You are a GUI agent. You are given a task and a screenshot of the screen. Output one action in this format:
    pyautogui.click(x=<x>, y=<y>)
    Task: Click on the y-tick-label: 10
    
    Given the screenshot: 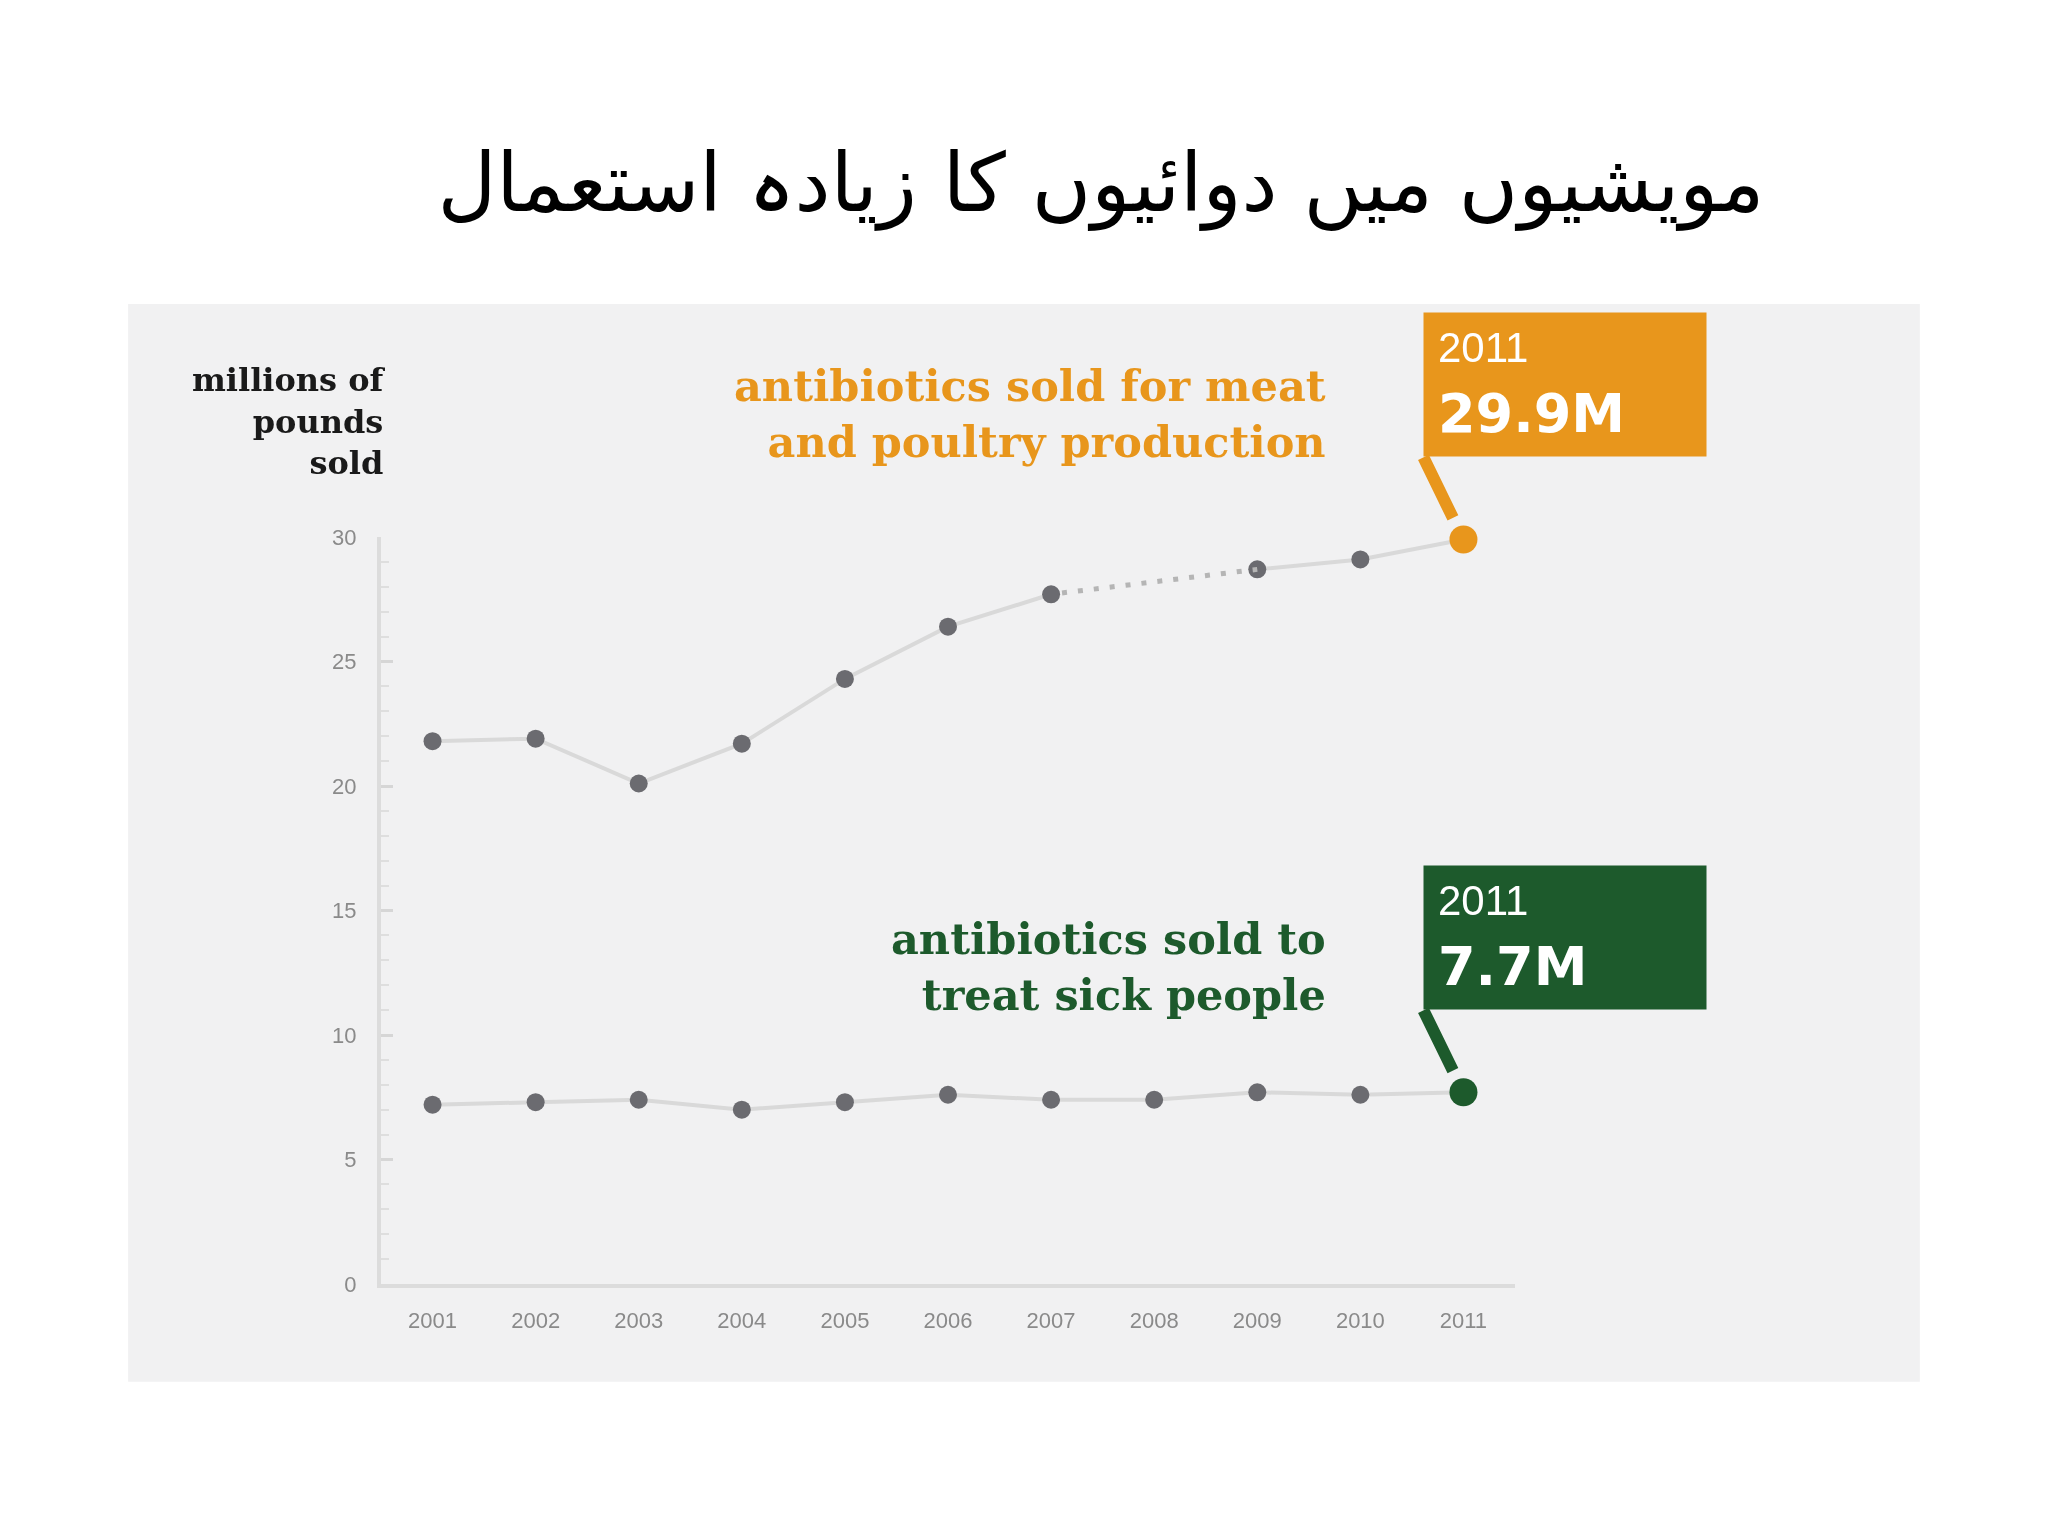 What is the action you would take?
    pyautogui.click(x=344, y=1035)
    